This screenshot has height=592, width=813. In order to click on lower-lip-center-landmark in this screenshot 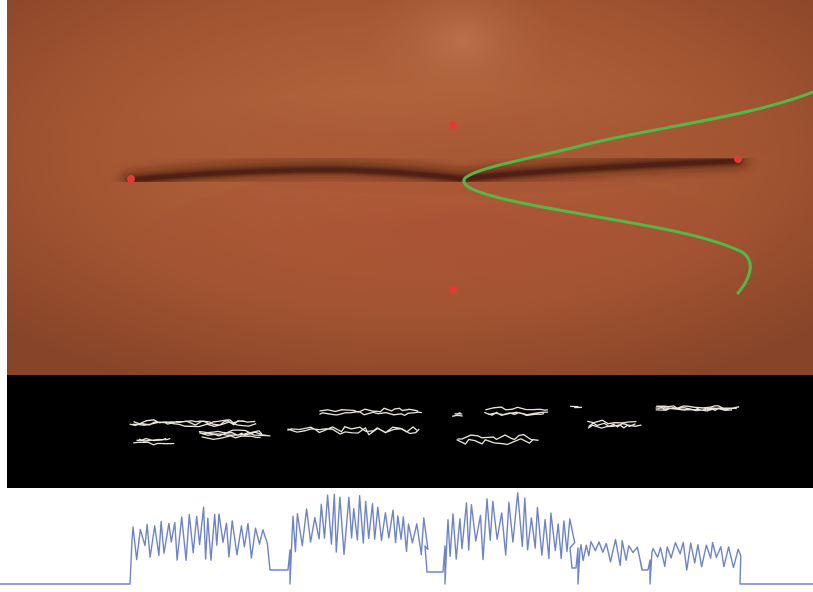, I will do `click(453, 290)`.